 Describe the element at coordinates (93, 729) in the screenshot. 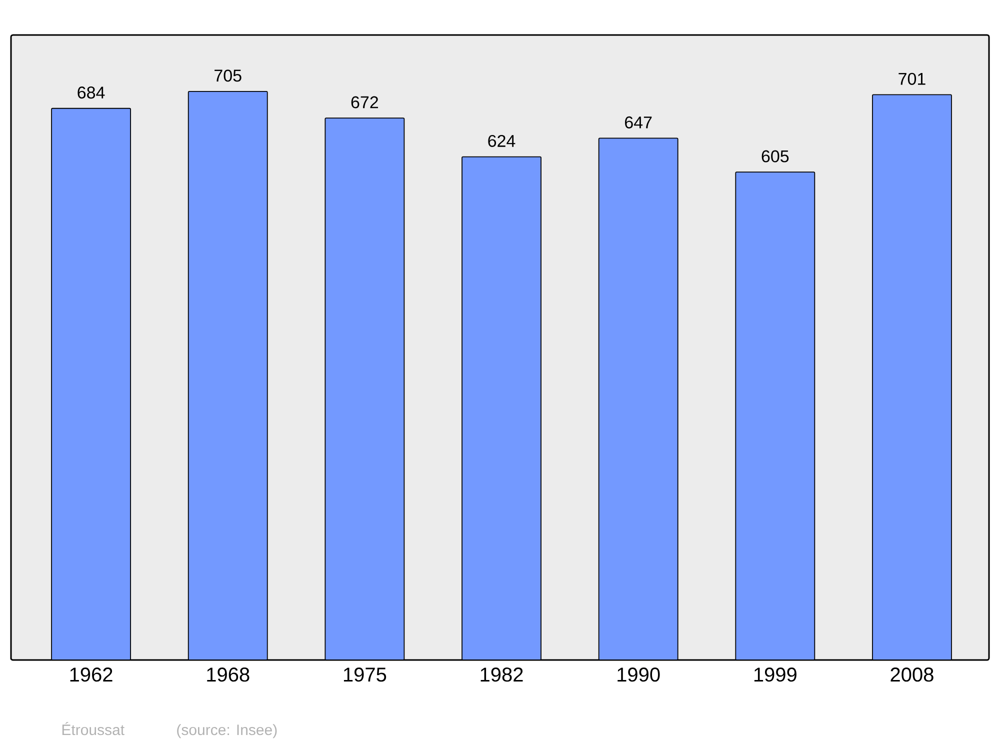

I see `text: Étroussat` at that location.